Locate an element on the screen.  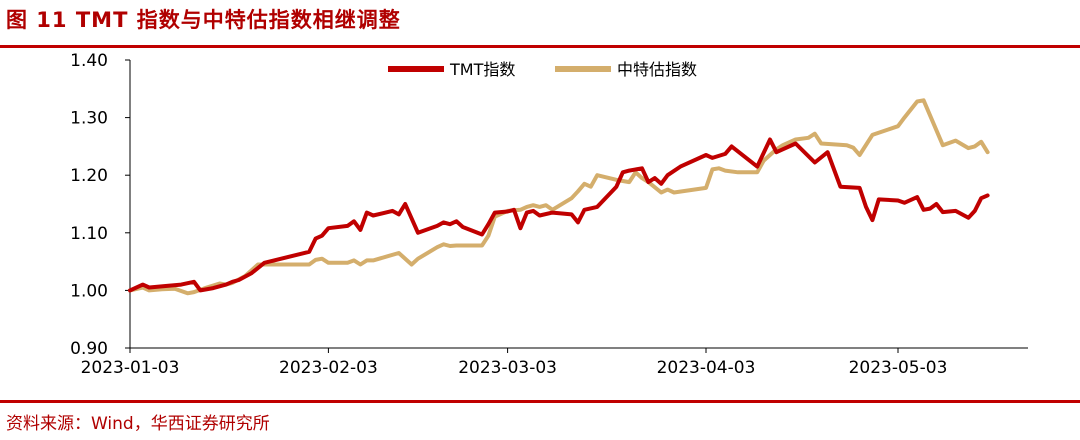
legend: TMT指数 中特估指数 is located at coordinates (542, 69).